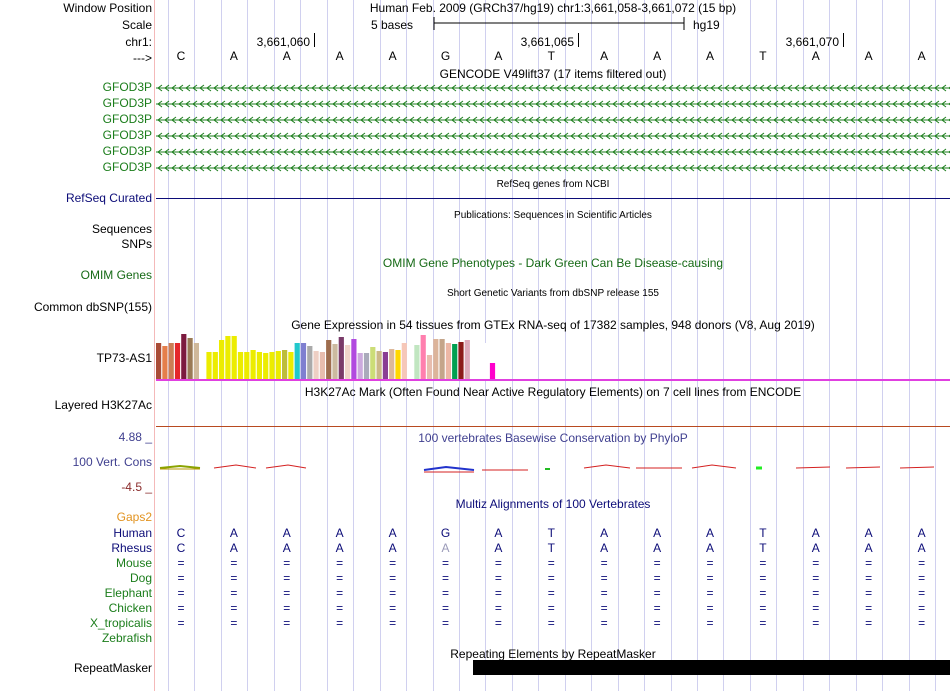 This screenshot has height=691, width=950. Describe the element at coordinates (112, 462) in the screenshot. I see `cons-label: 100 Vert. Cons` at that location.